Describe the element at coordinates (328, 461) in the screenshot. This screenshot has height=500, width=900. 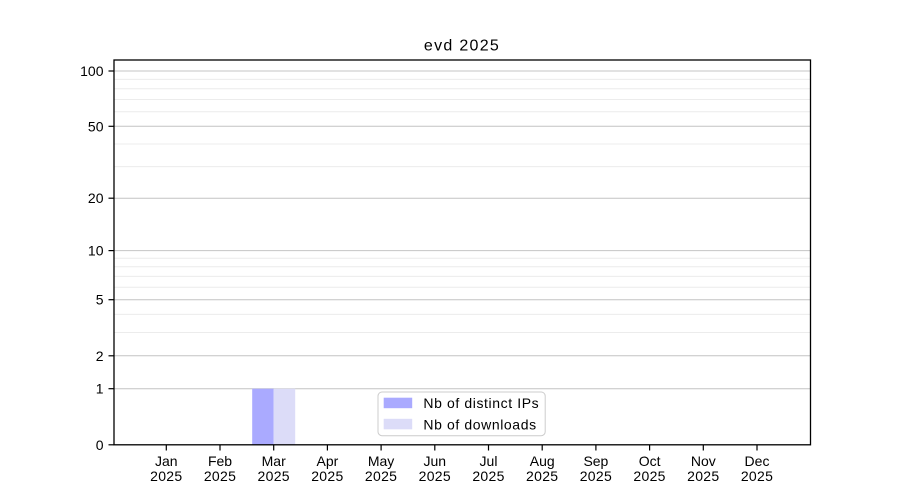
I see `svg-text: Apr` at that location.